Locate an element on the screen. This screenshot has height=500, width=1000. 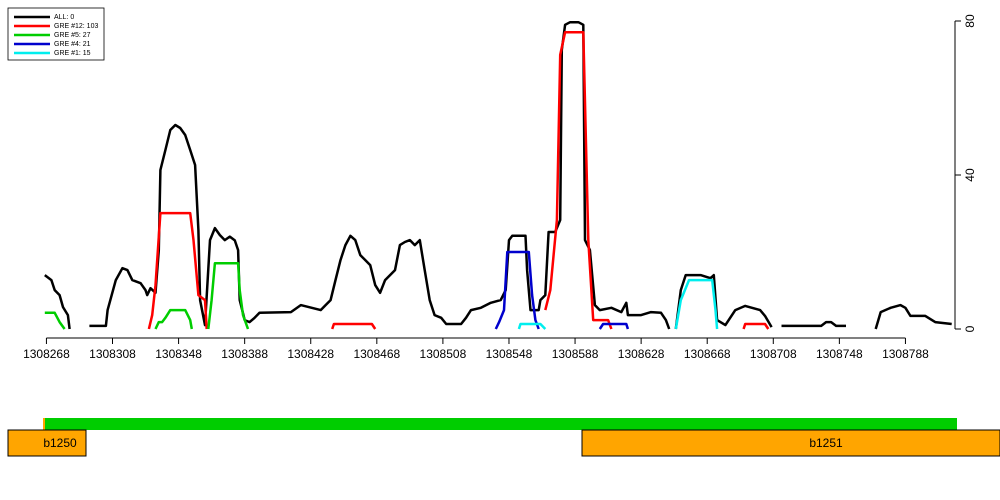
x-tick-label: 1308548 is located at coordinates (509, 354).